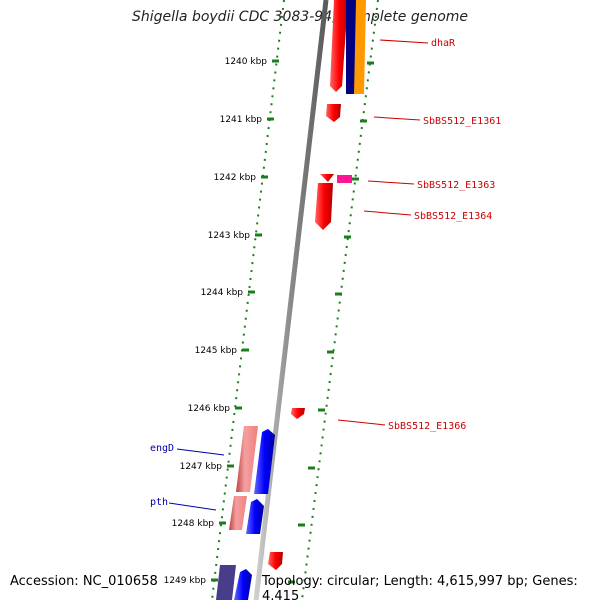 This screenshot has height=600, width=600. I want to click on axis-tick-label: 1240 kbp, so click(246, 62).